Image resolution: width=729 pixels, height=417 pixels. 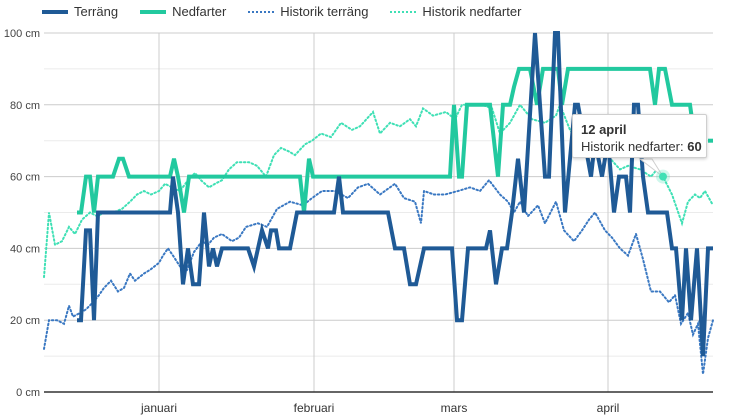 What do you see at coordinates (199, 11) in the screenshot?
I see `legend-label: Nedfarter` at bounding box center [199, 11].